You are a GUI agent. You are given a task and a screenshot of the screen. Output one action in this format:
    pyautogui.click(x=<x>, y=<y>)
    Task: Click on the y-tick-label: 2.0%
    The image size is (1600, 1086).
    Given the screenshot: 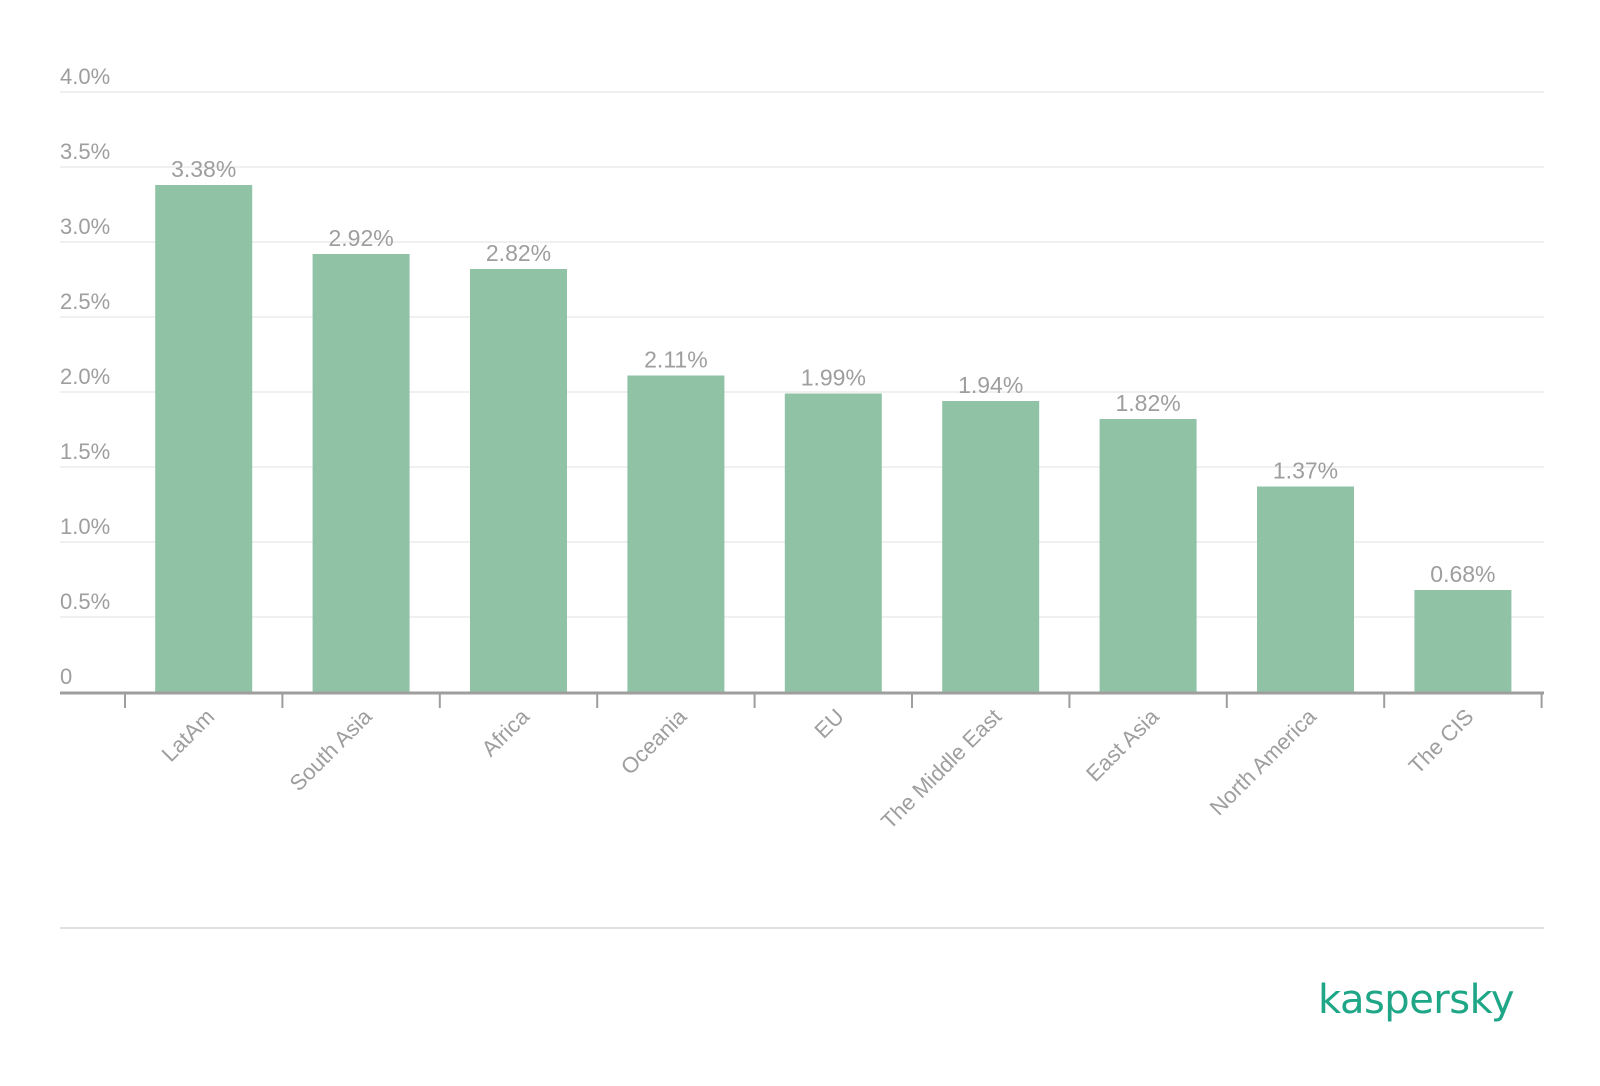 What is the action you would take?
    pyautogui.click(x=85, y=376)
    